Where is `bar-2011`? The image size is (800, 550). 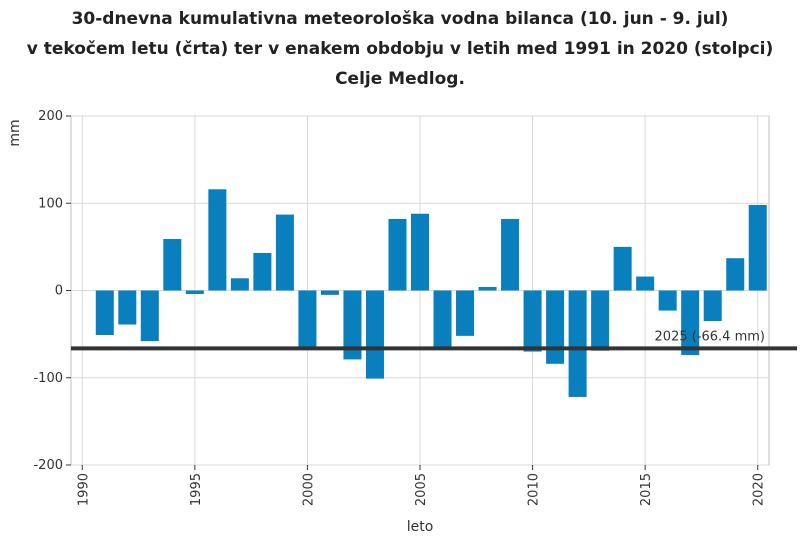
bar-2011 is located at coordinates (555, 327).